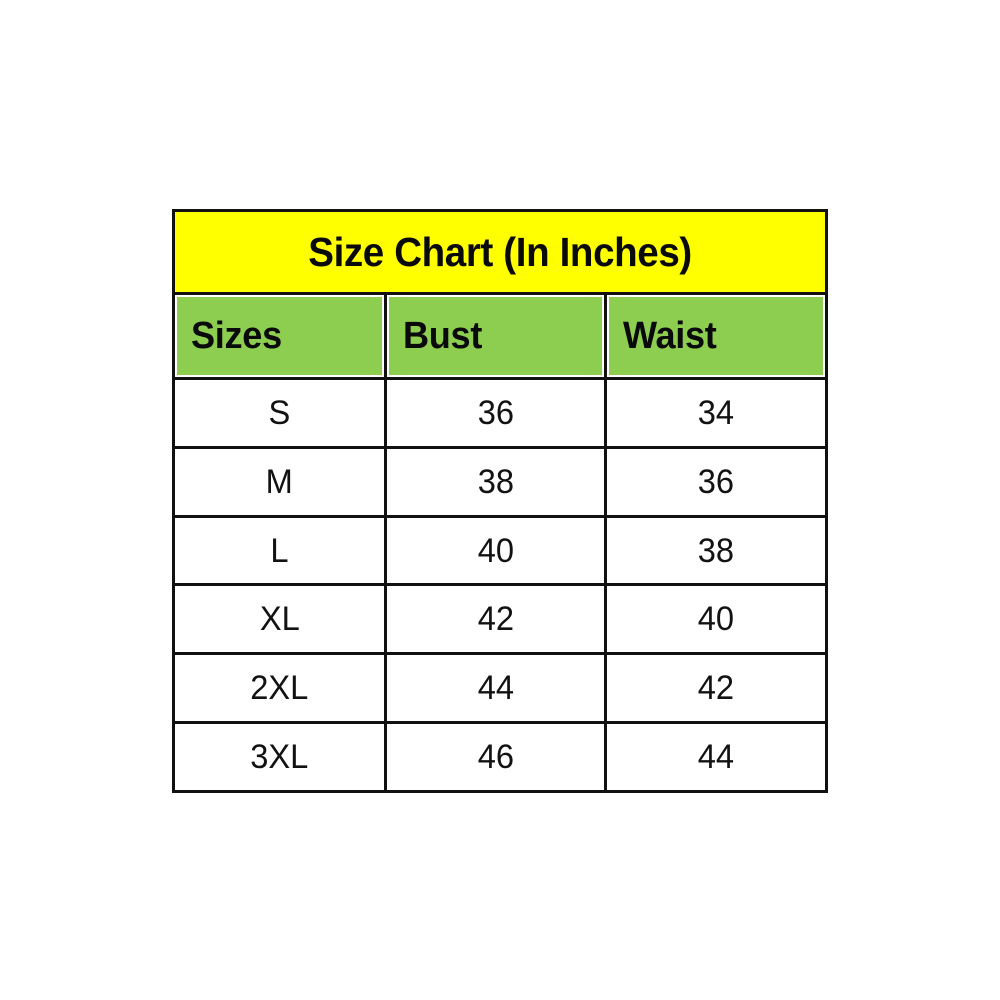 This screenshot has width=1000, height=1000. I want to click on cell-size: 2XL, so click(281, 688).